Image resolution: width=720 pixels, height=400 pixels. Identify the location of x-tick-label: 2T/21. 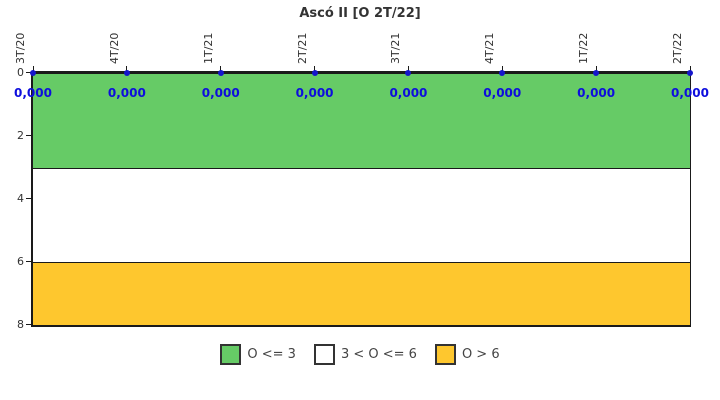
(302, 48).